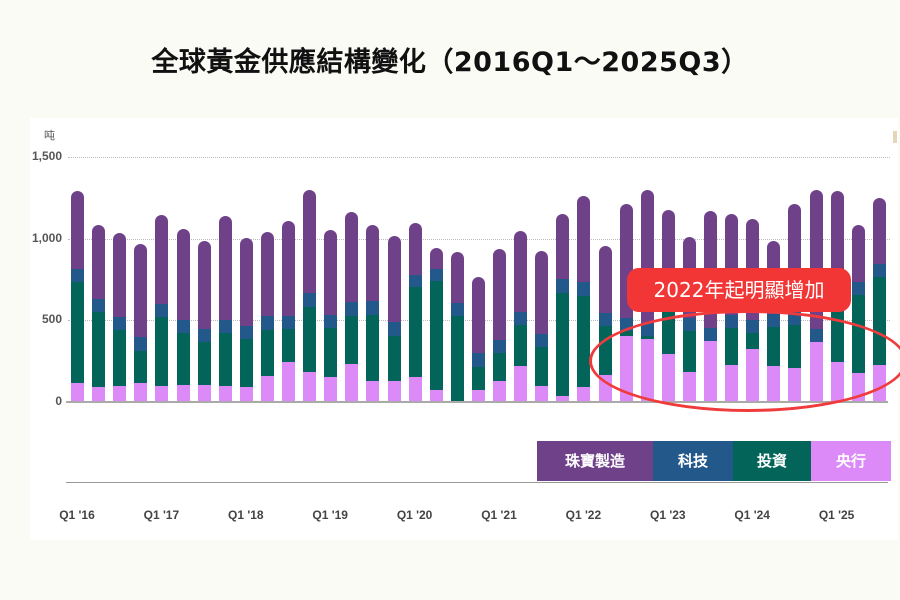 The width and height of the screenshot is (900, 600). What do you see at coordinates (584, 298) in the screenshot?
I see `bar-2022Q1` at bounding box center [584, 298].